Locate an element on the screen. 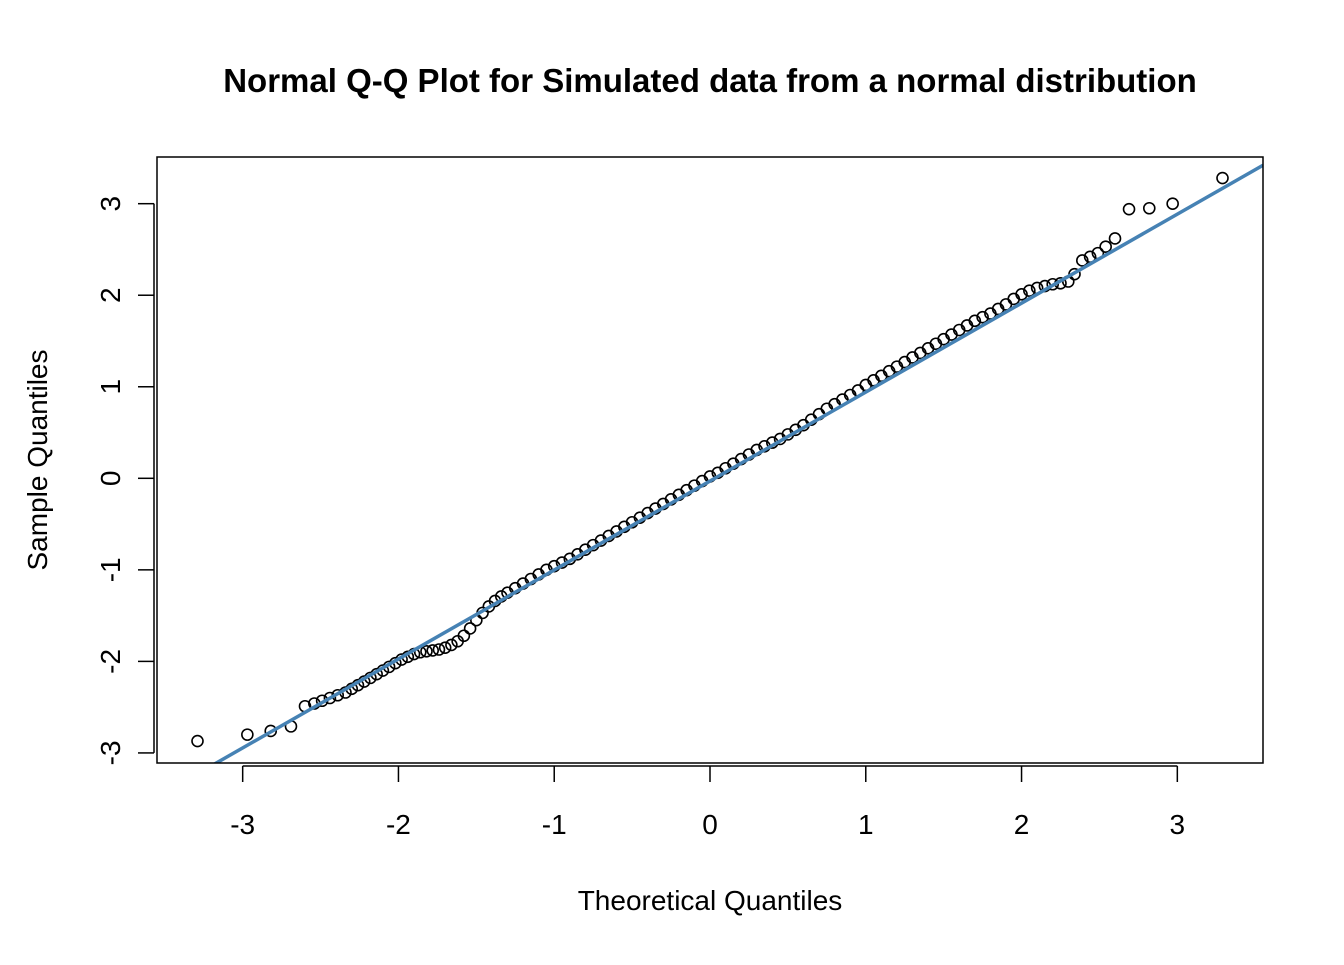 The height and width of the screenshot is (965, 1344). x-tick-label: -2 is located at coordinates (398, 824).